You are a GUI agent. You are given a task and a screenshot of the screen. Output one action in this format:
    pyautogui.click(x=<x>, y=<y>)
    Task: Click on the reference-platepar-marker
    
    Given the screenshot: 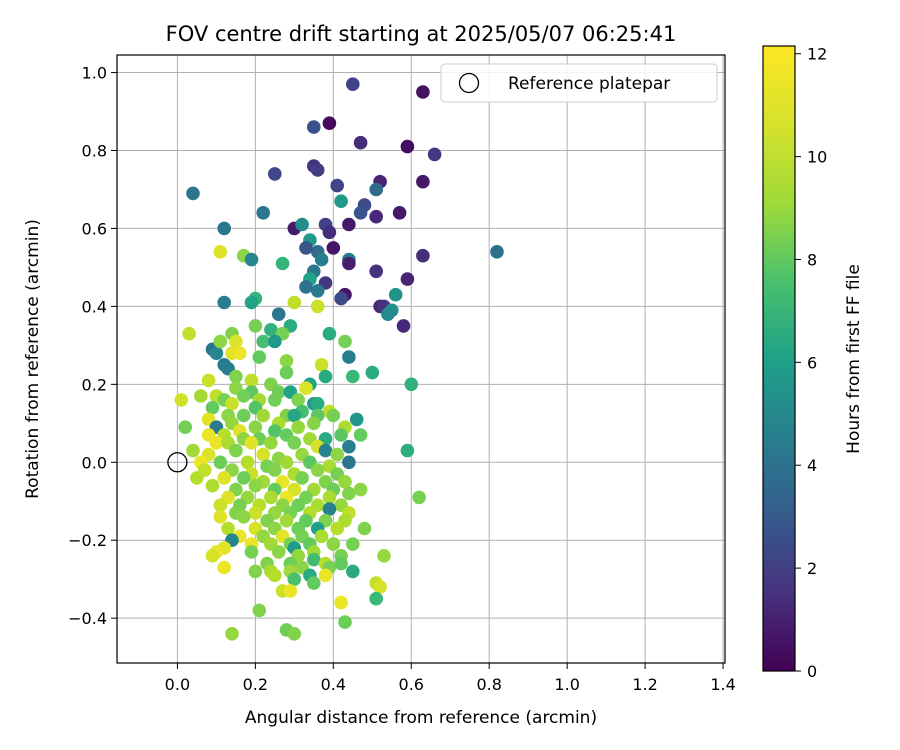 What is the action you would take?
    pyautogui.click(x=177, y=462)
    